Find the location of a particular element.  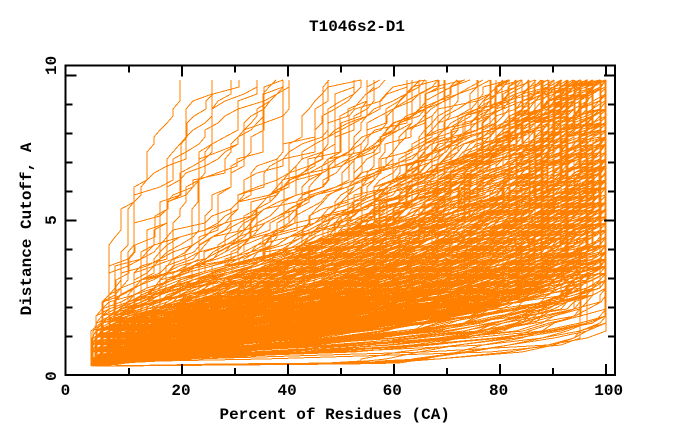

svg-text: 80 is located at coordinates (498, 391).